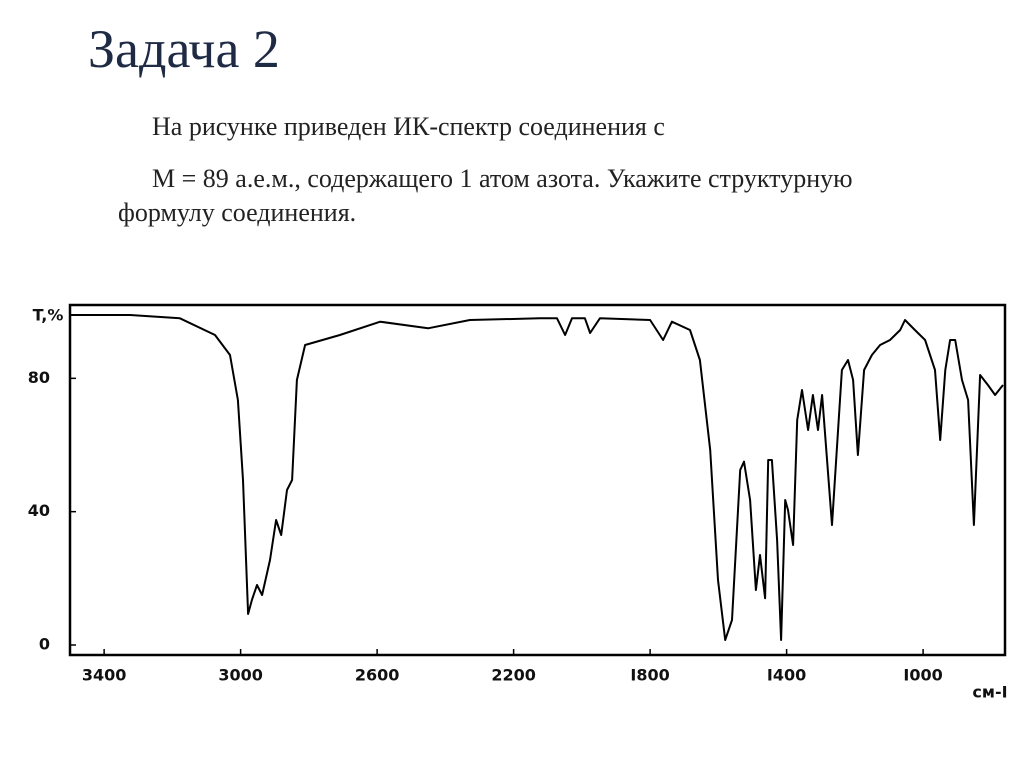 This screenshot has width=1024, height=767. What do you see at coordinates (786, 675) in the screenshot?
I see `x-tick-label: I400` at bounding box center [786, 675].